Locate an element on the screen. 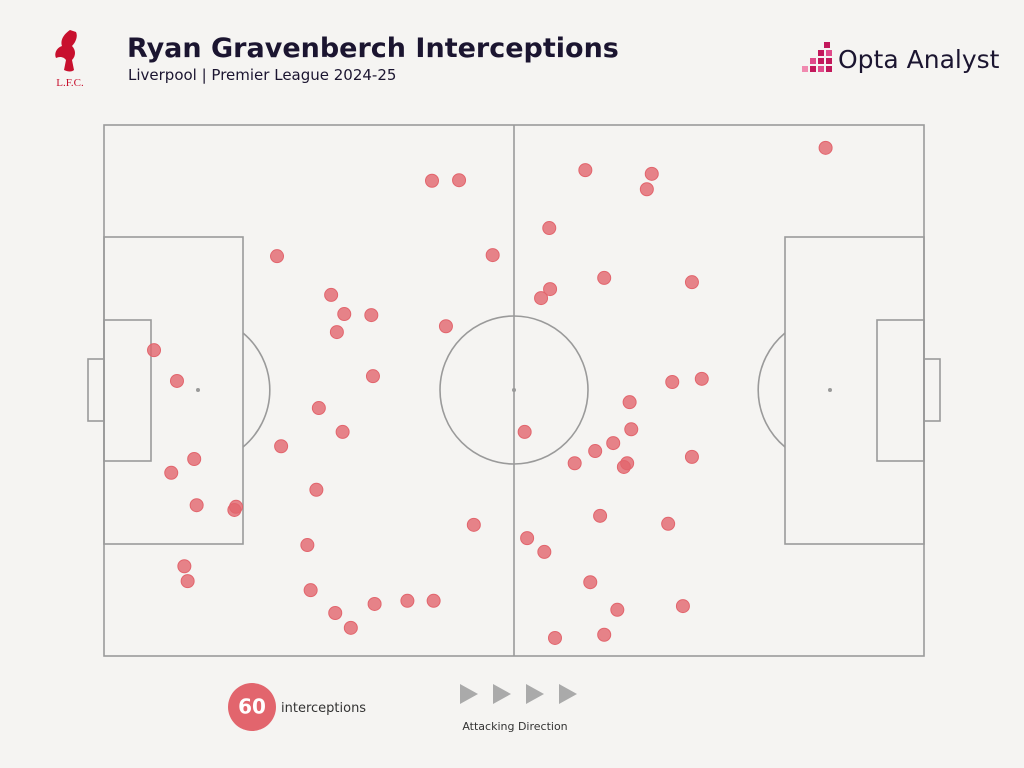 Image resolution: width=1024 pixels, height=768 pixels. total-count: 60 is located at coordinates (252, 707).